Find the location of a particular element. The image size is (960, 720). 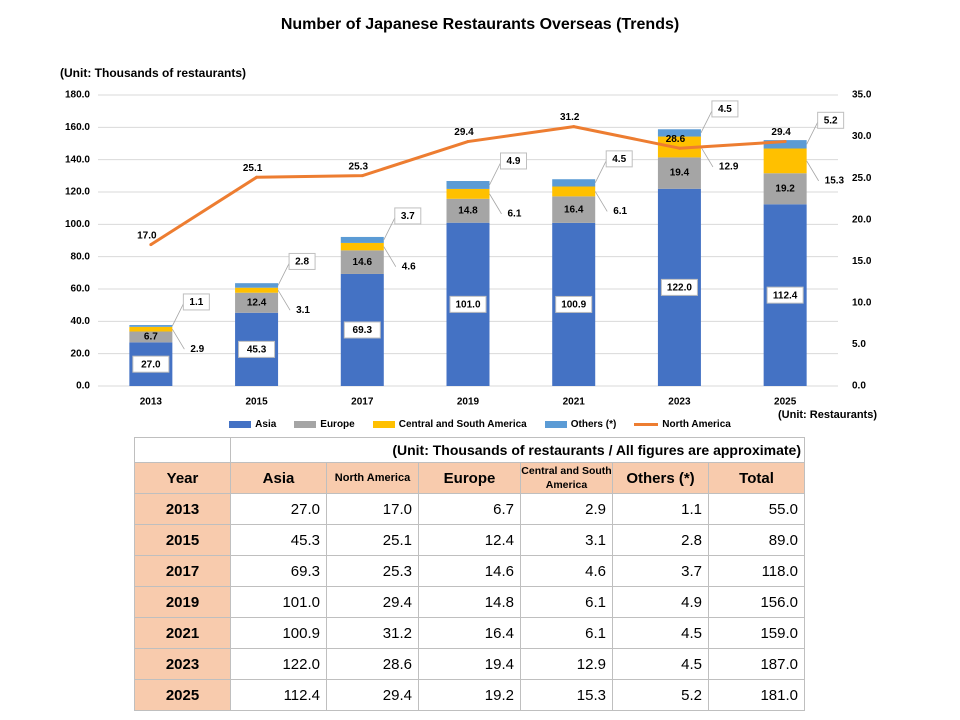

data-label-north-america: 31.2 is located at coordinates (570, 117).